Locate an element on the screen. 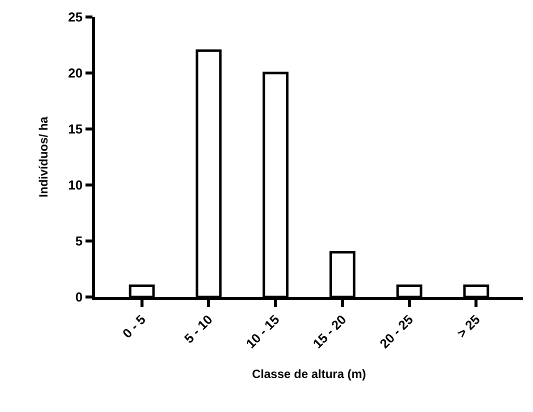  x-tick-label: 20 - 25 is located at coordinates (396, 332).